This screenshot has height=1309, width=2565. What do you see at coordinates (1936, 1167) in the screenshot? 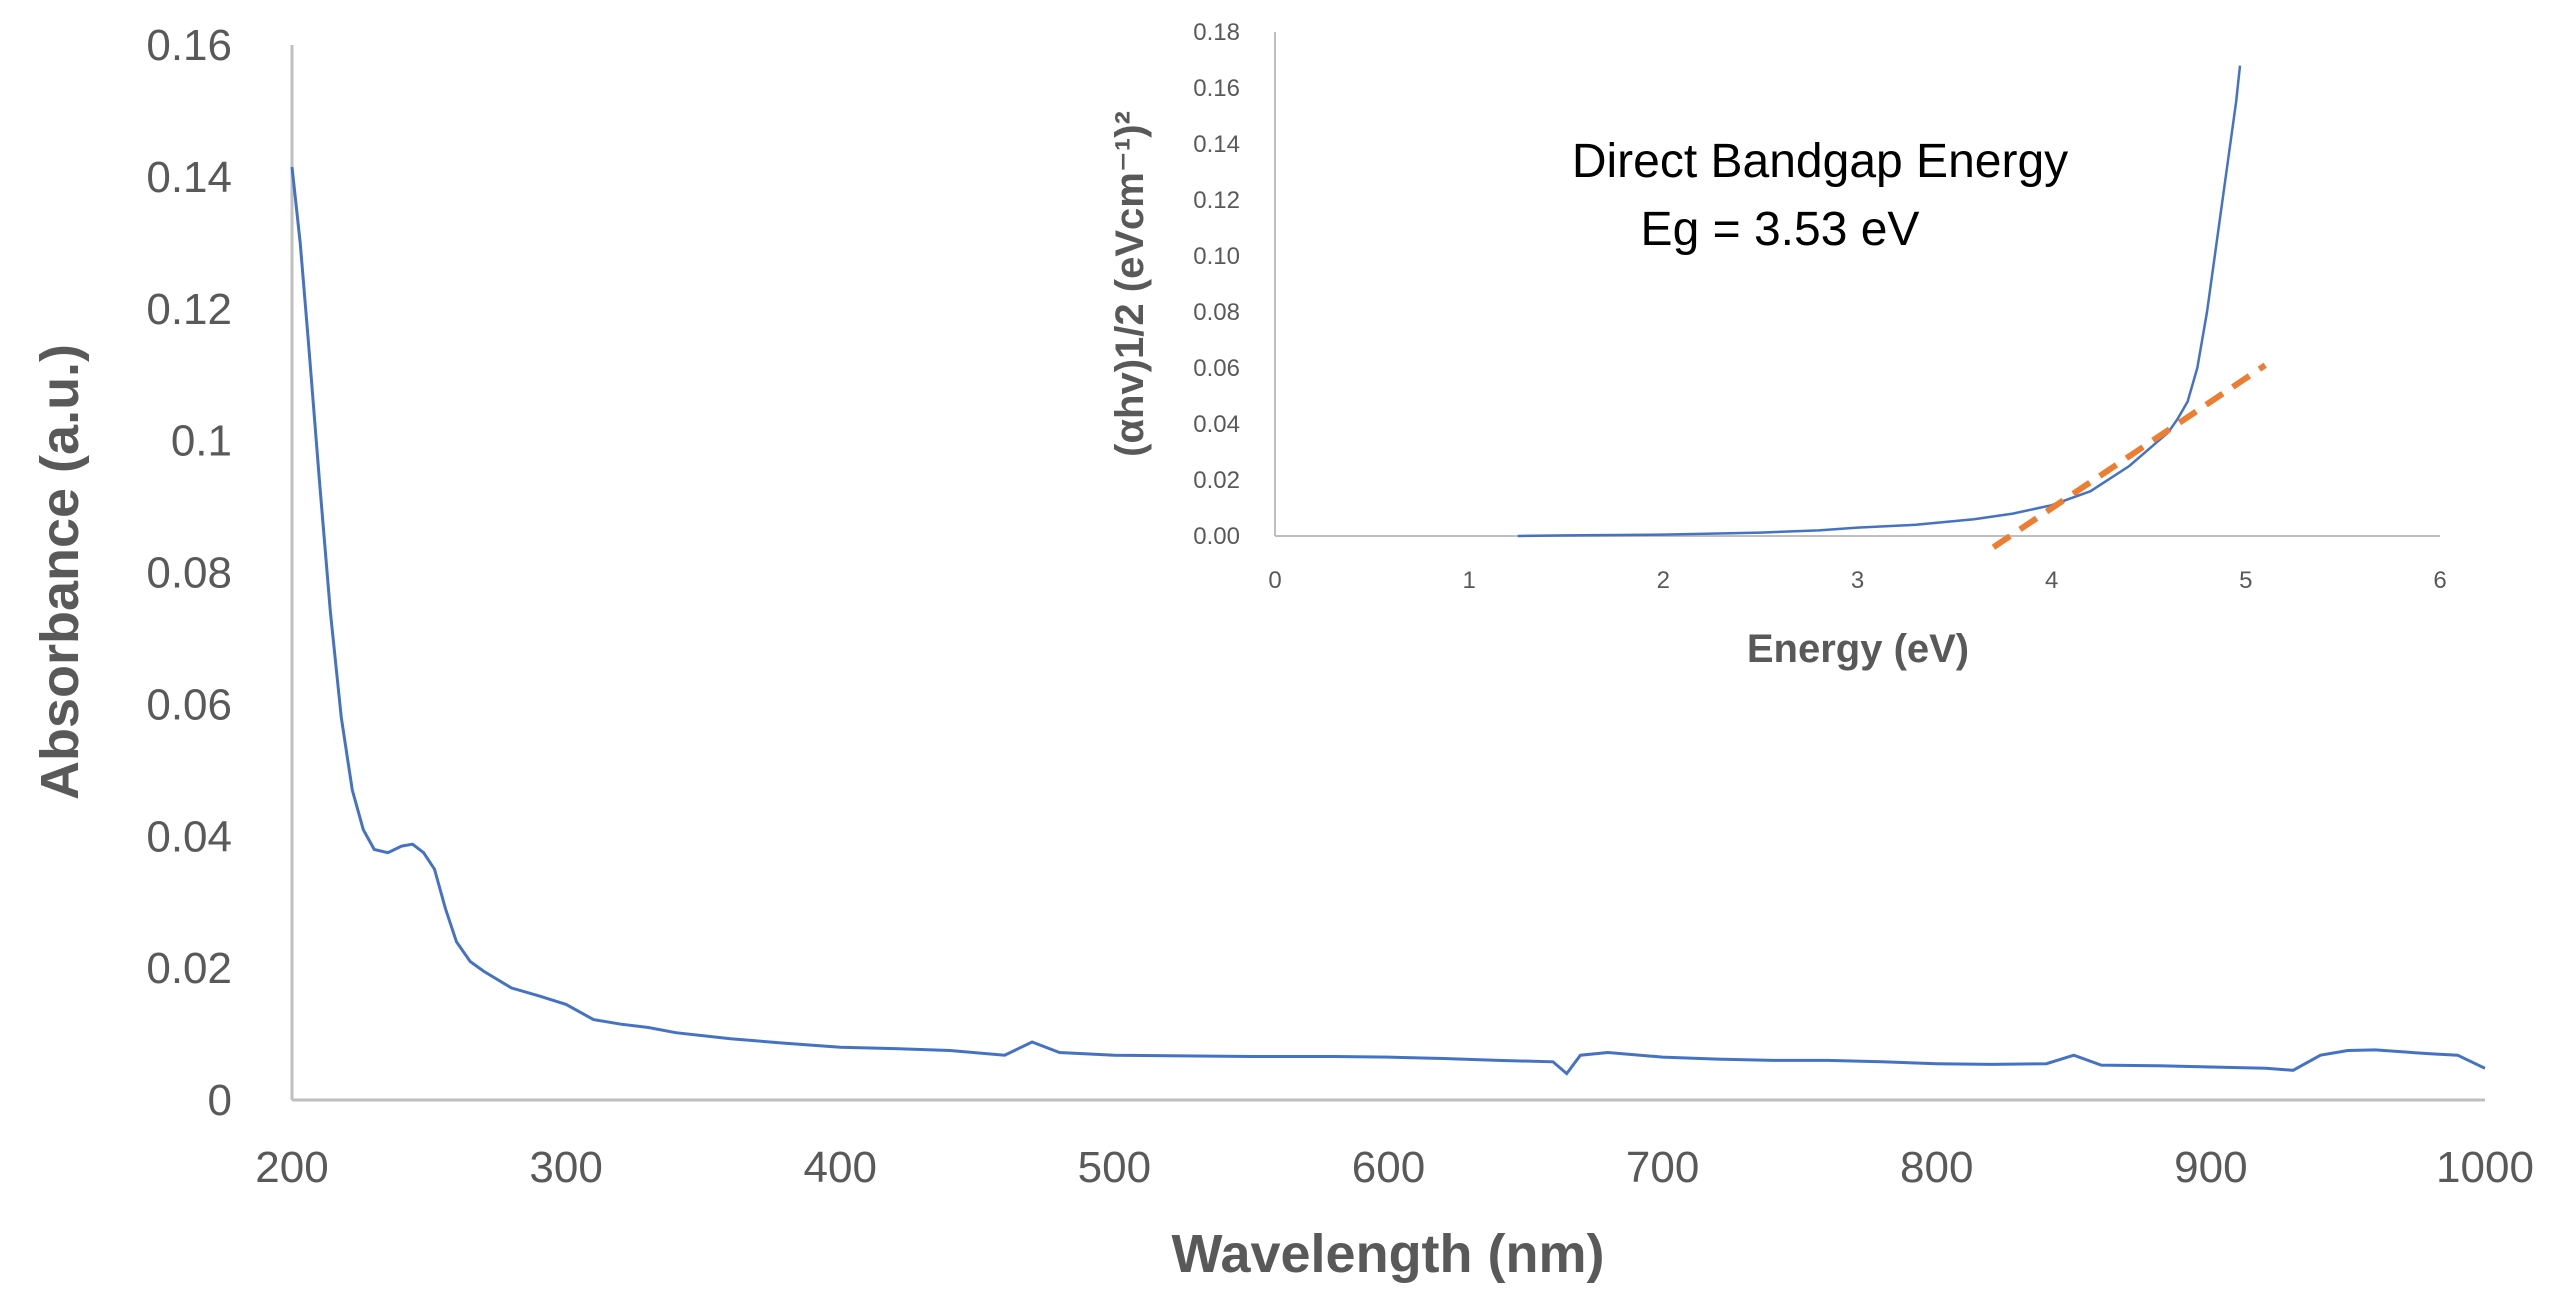
I see `x-tick-label: 800` at bounding box center [1936, 1167].